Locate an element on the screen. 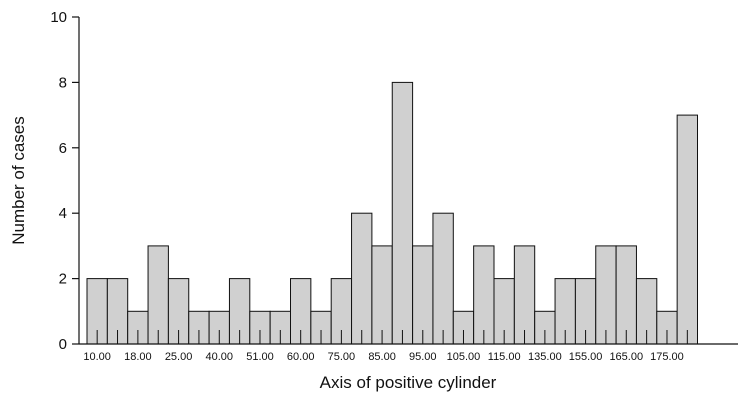 The height and width of the screenshot is (394, 741). x-category-label: 60.00 is located at coordinates (301, 357).